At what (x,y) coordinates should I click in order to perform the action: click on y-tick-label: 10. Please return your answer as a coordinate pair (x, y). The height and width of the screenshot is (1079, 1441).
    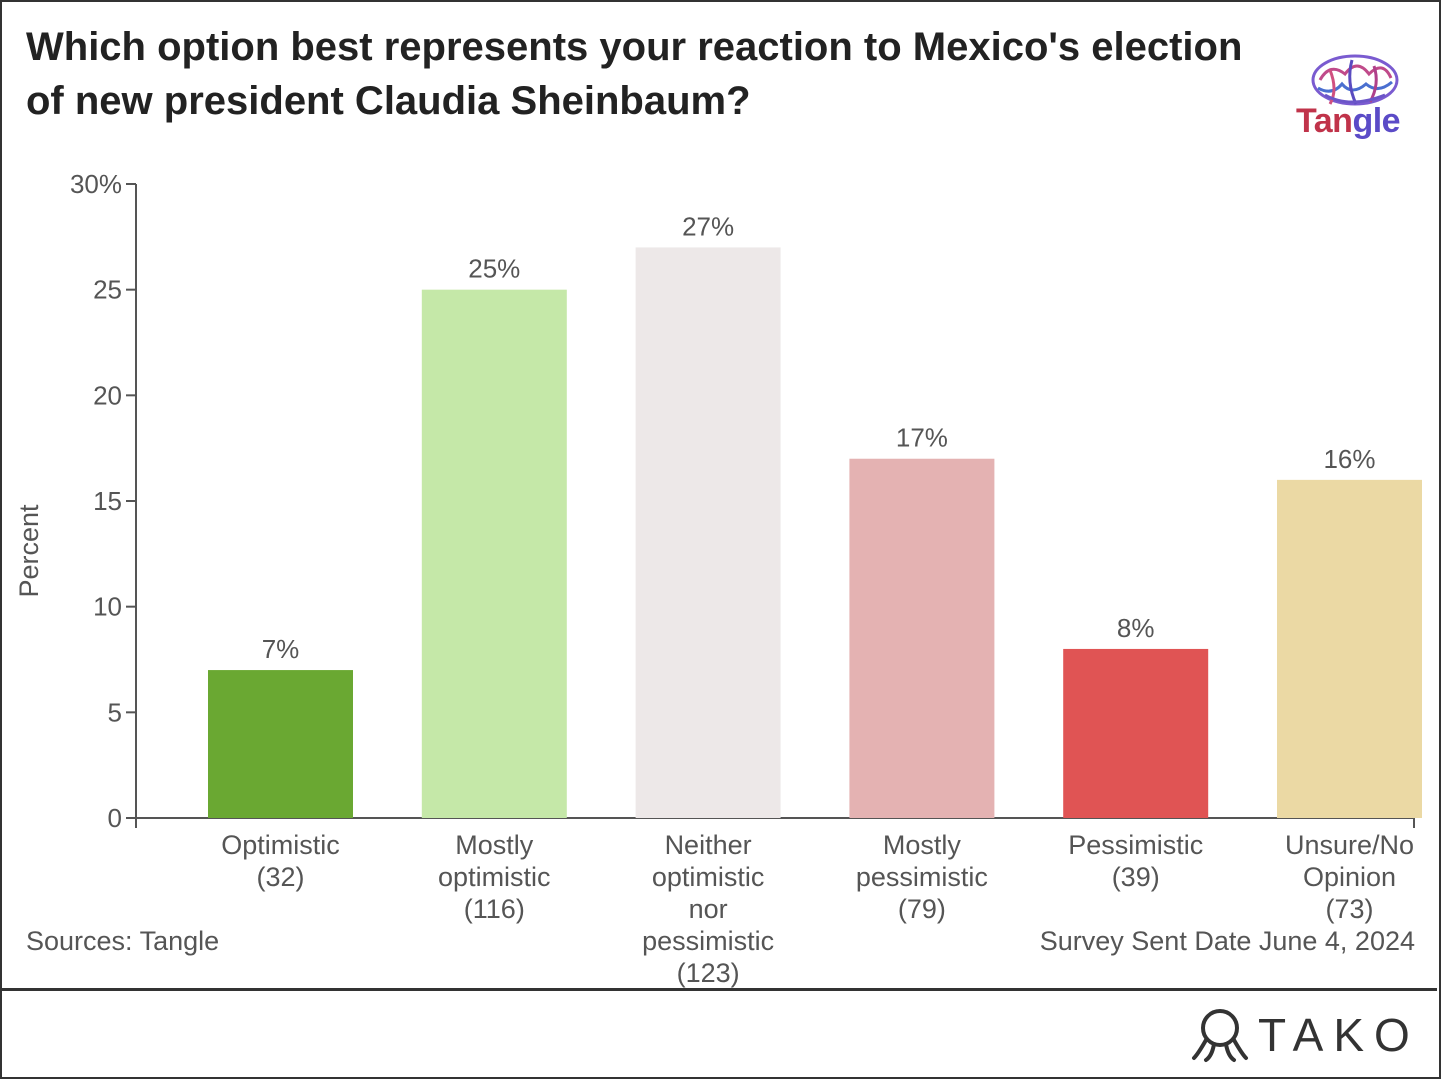
    Looking at the image, I should click on (107, 607).